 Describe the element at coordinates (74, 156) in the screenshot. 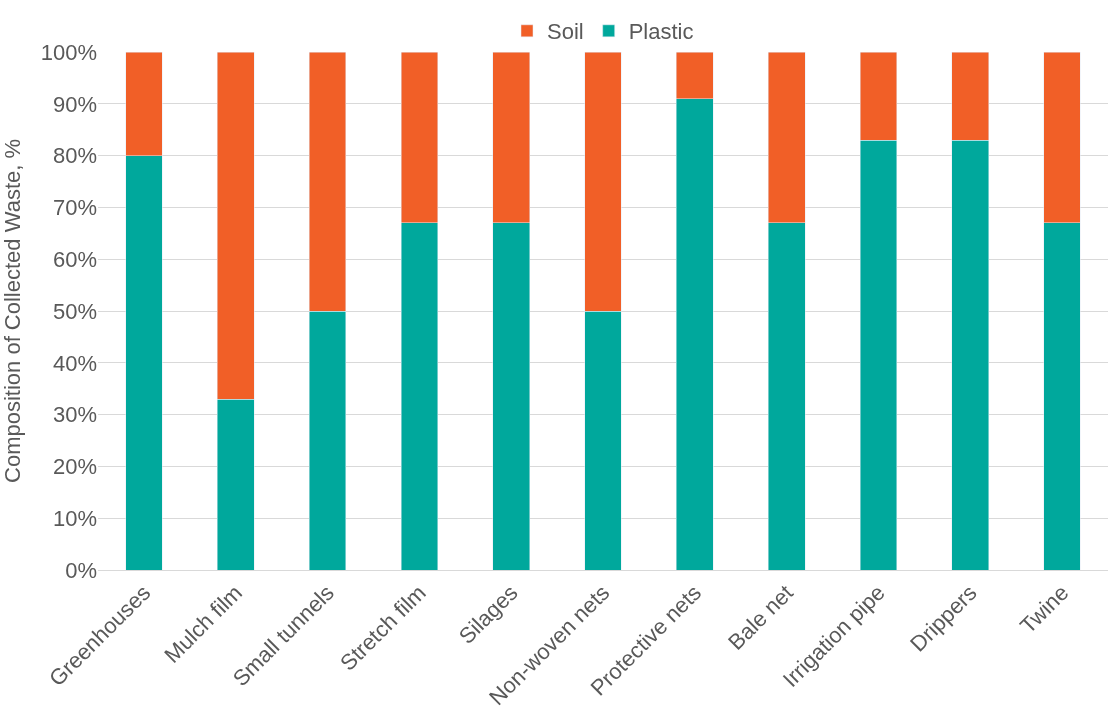

I see `y-tick-label: 80%` at that location.